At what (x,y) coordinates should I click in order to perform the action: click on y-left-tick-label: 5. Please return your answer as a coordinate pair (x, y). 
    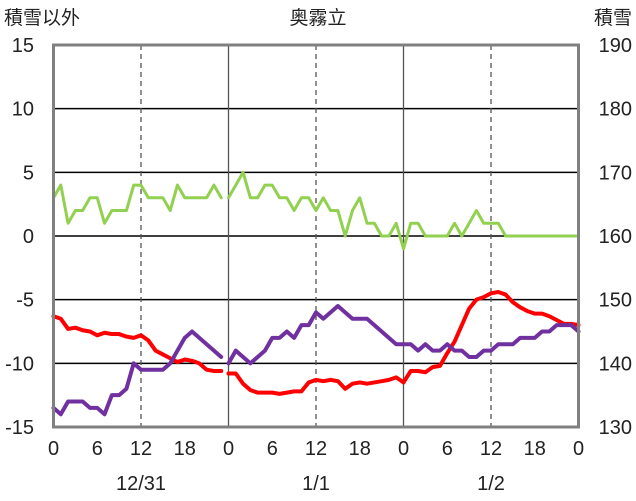
    Looking at the image, I should click on (28, 173).